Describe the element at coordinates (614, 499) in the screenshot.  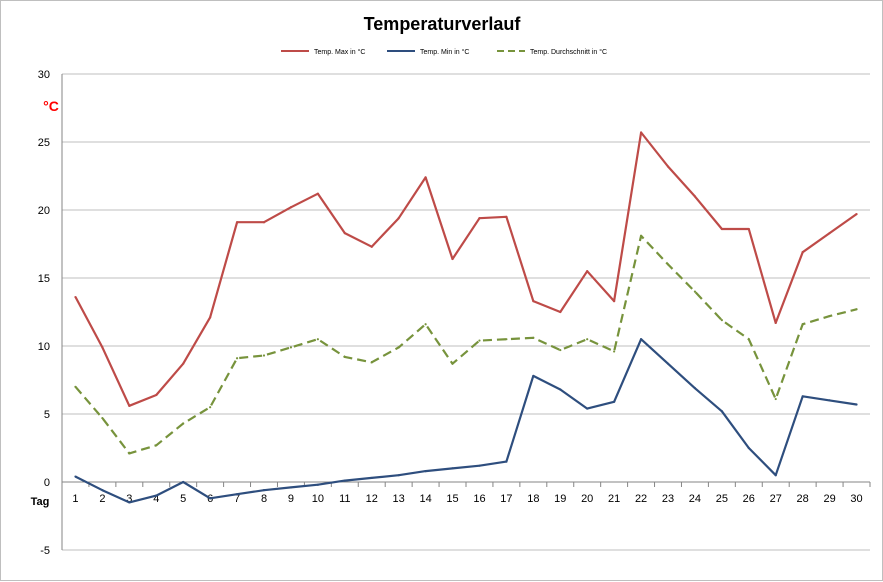
I see `x-tick-label: 21` at that location.